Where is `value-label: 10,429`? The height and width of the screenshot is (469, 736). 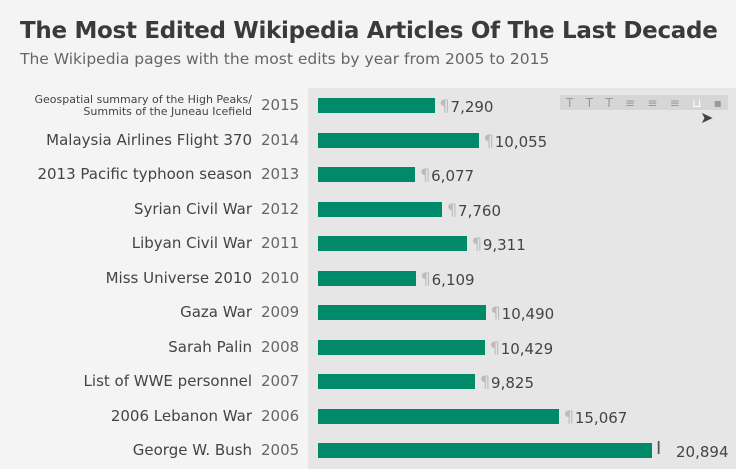 value-label: 10,429 is located at coordinates (527, 348).